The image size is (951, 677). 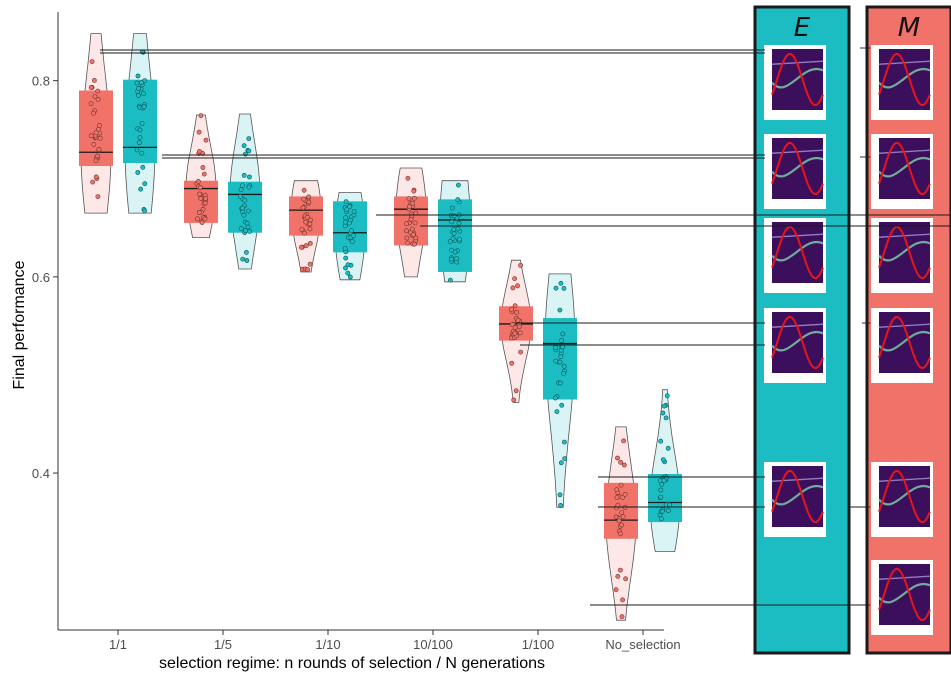 What do you see at coordinates (433, 644) in the screenshot?
I see `x-tick-label: 10/100` at bounding box center [433, 644].